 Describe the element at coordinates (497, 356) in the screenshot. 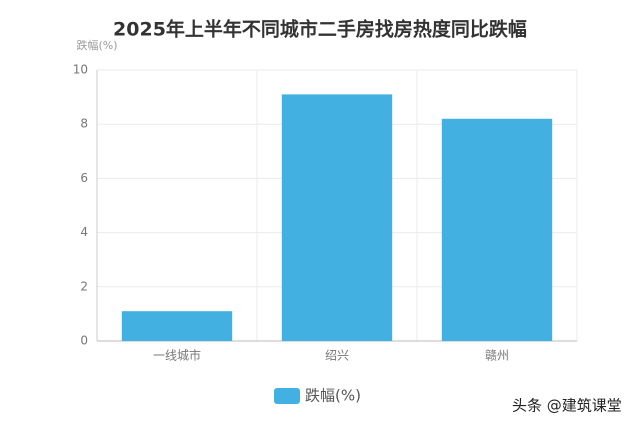

I see `x-tick-label: 赣州` at that location.